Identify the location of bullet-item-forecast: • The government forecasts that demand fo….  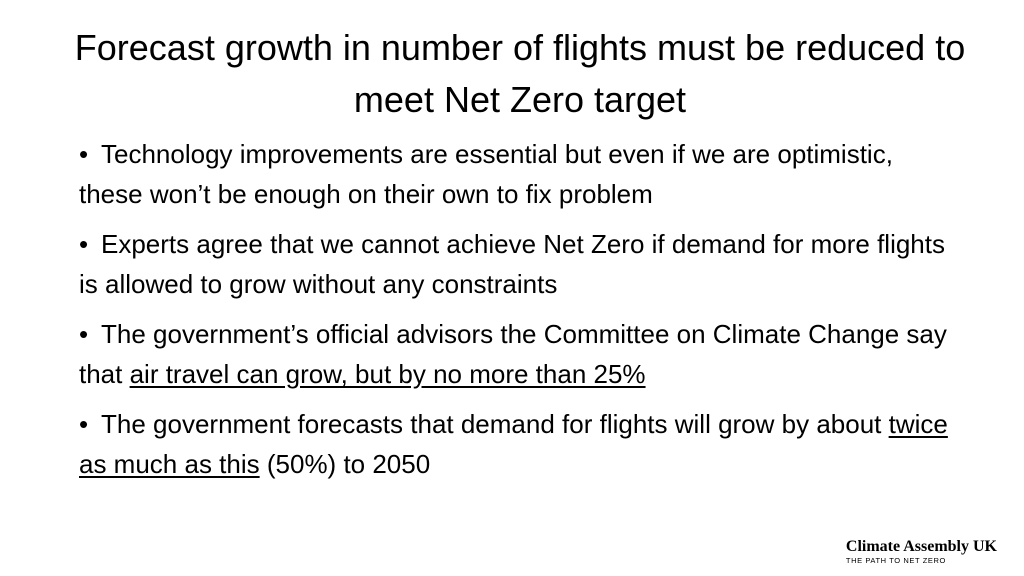
(519, 444).